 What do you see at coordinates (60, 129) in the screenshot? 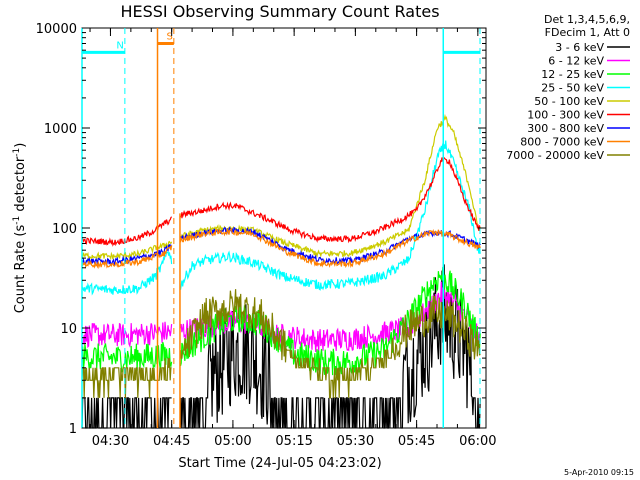
I see `y-tick-label: 1000` at bounding box center [60, 129].